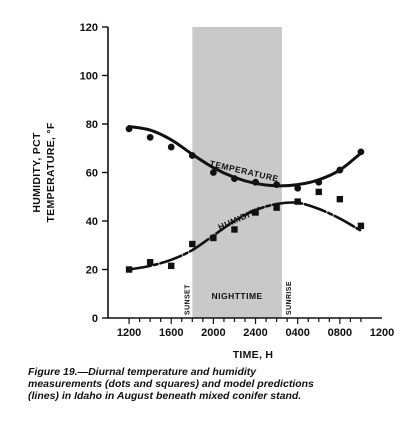  What do you see at coordinates (171, 333) in the screenshot?
I see `x-tick-label: 1600` at bounding box center [171, 333].